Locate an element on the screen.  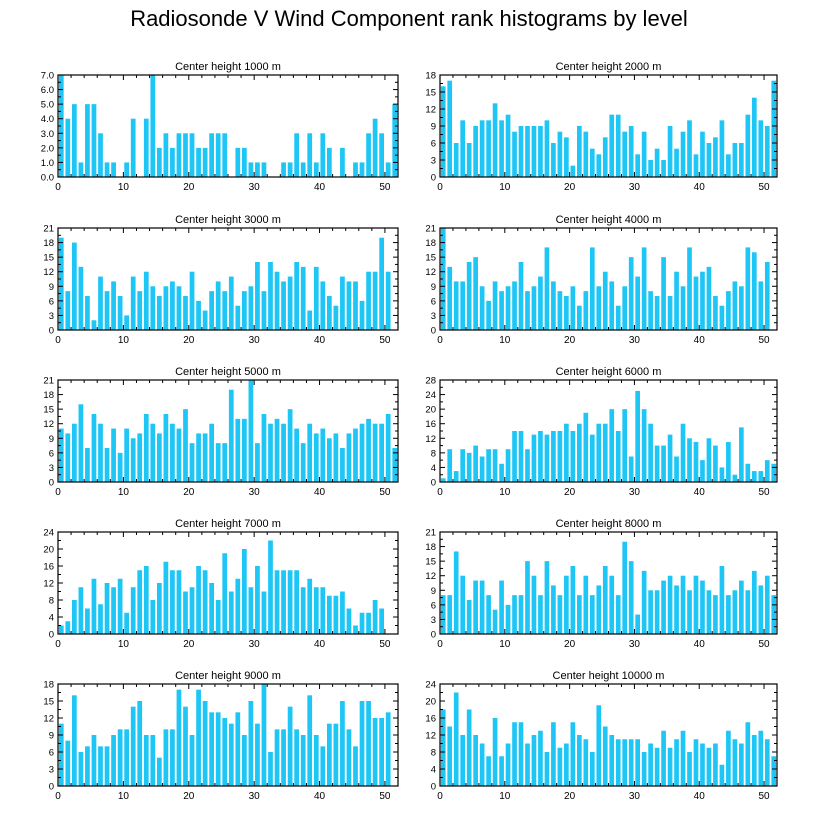
x-tick-label: 0 is located at coordinates (58, 644).